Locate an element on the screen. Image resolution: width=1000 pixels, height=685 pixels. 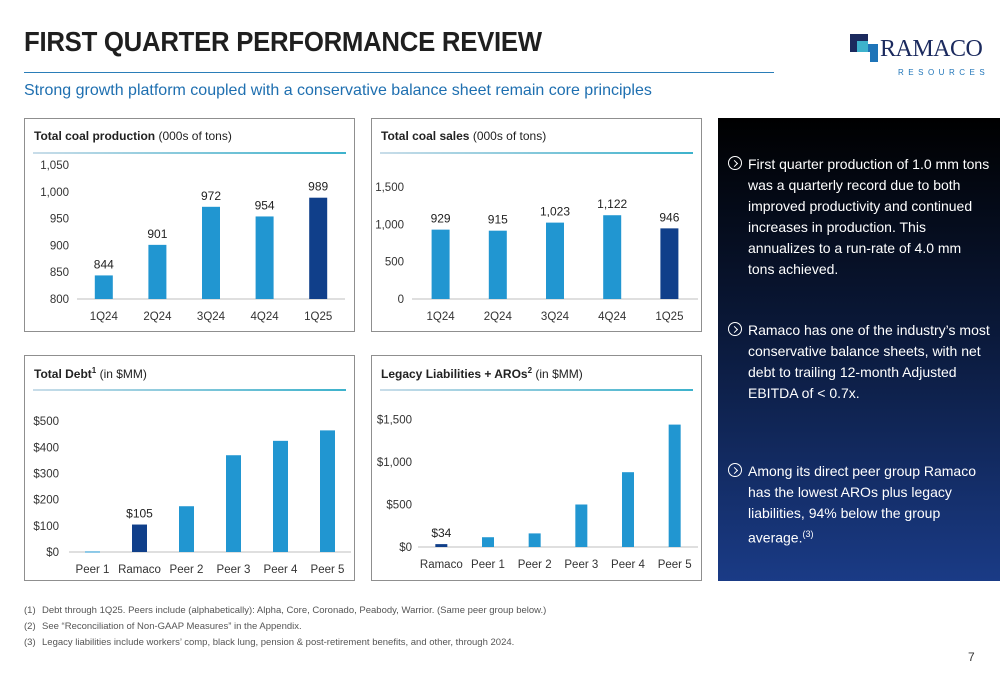
y-tick-label: $100 is located at coordinates (46, 527).